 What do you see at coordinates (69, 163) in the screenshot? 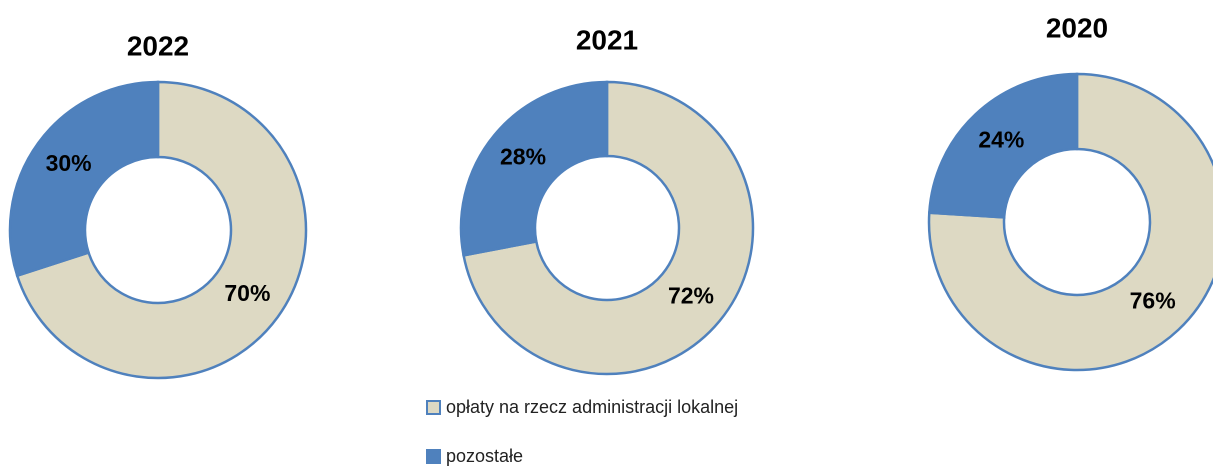
I see `value-label: 30%` at bounding box center [69, 163].